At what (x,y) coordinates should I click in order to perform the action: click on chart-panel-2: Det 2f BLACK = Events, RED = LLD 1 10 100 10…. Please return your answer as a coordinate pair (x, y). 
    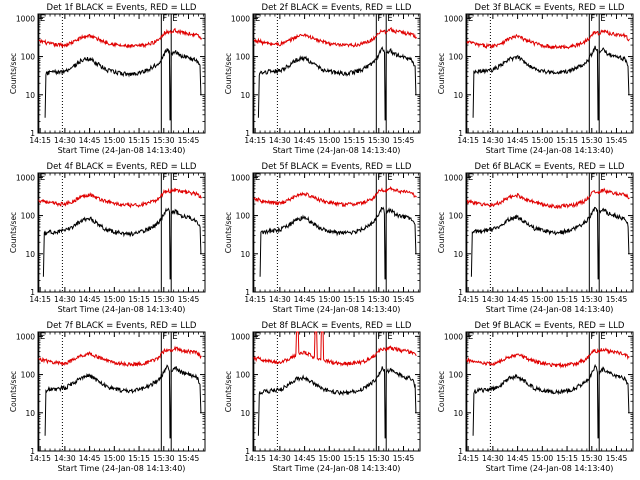
    Looking at the image, I should click on (322, 79).